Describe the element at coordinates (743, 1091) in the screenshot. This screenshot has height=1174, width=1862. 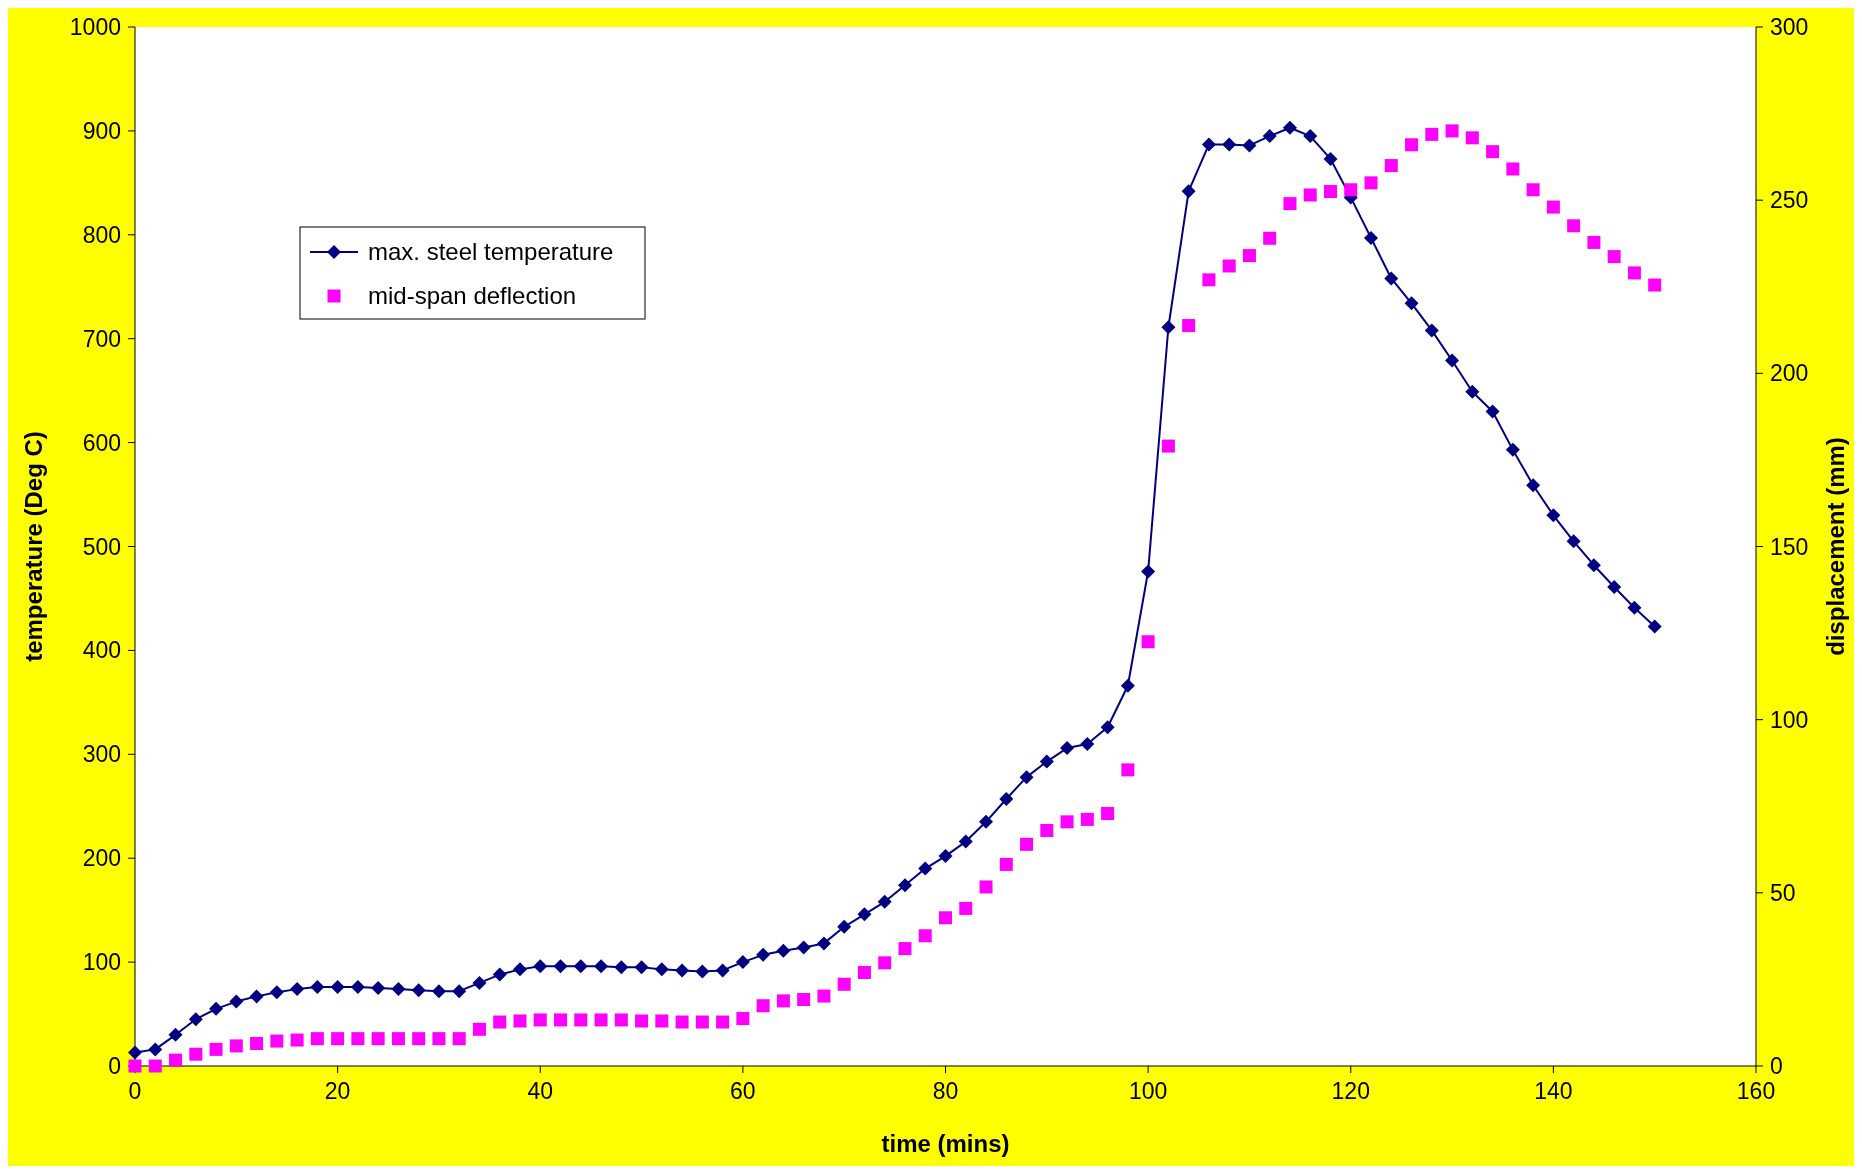
I see `x-tick-label: 60` at that location.